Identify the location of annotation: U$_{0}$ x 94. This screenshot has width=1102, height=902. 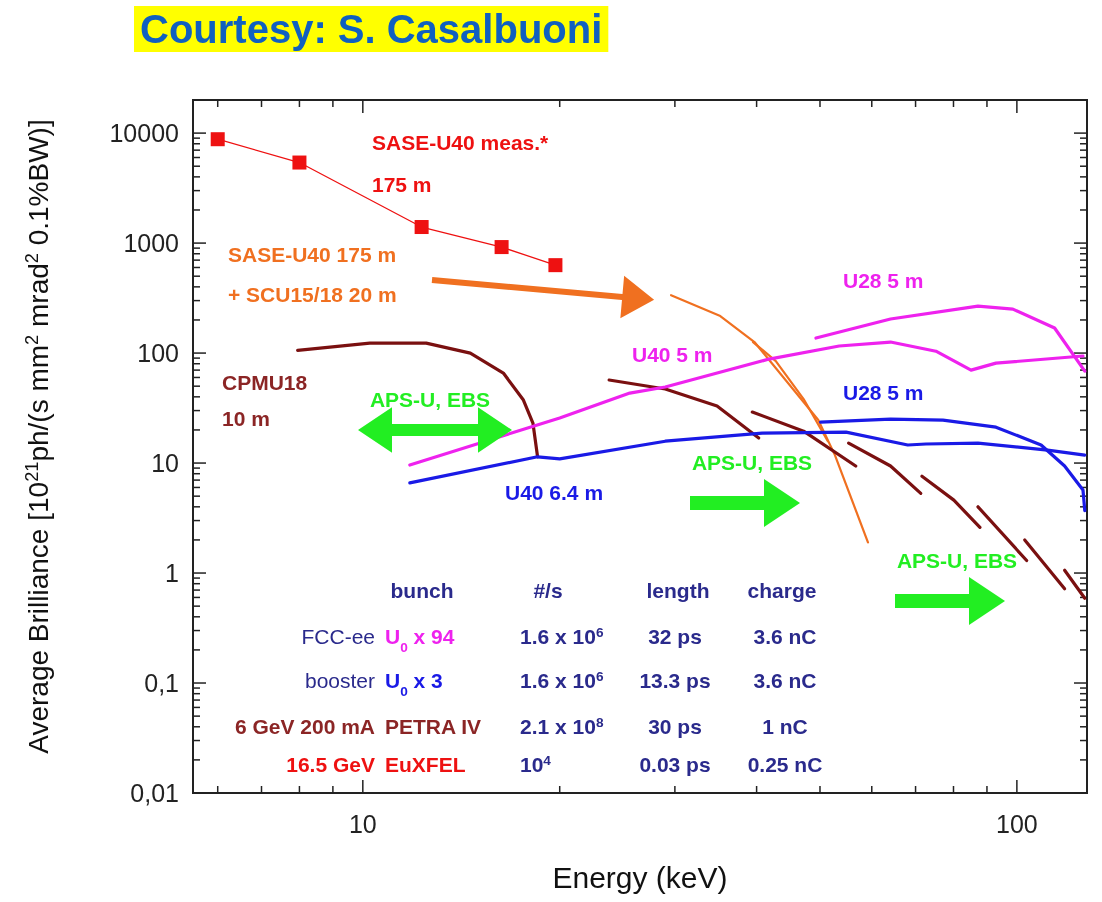
(420, 640).